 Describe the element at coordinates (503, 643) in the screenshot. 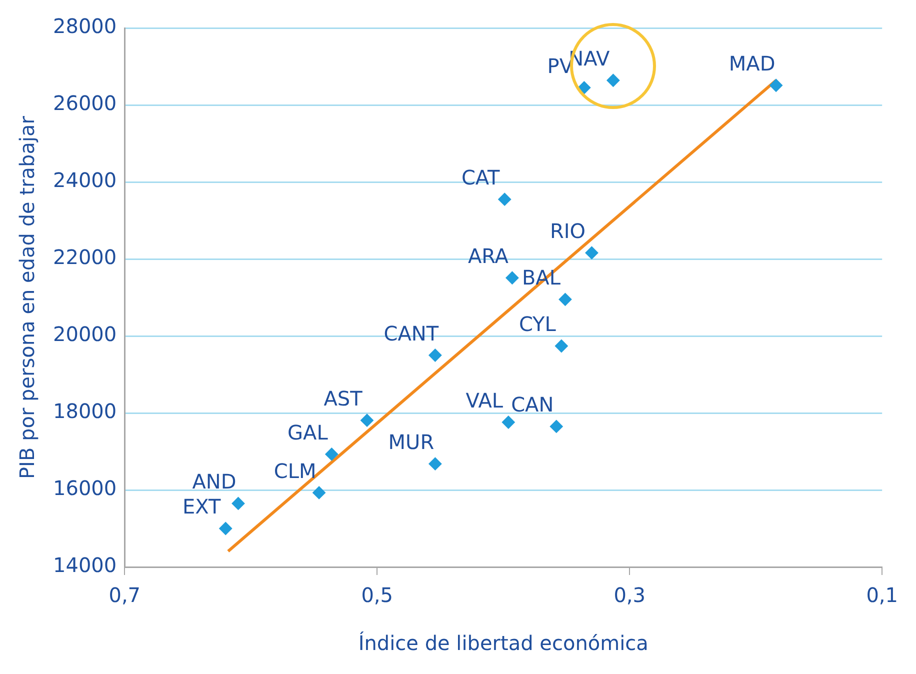

I see `x-axis-title: Índice de libertad económica` at that location.